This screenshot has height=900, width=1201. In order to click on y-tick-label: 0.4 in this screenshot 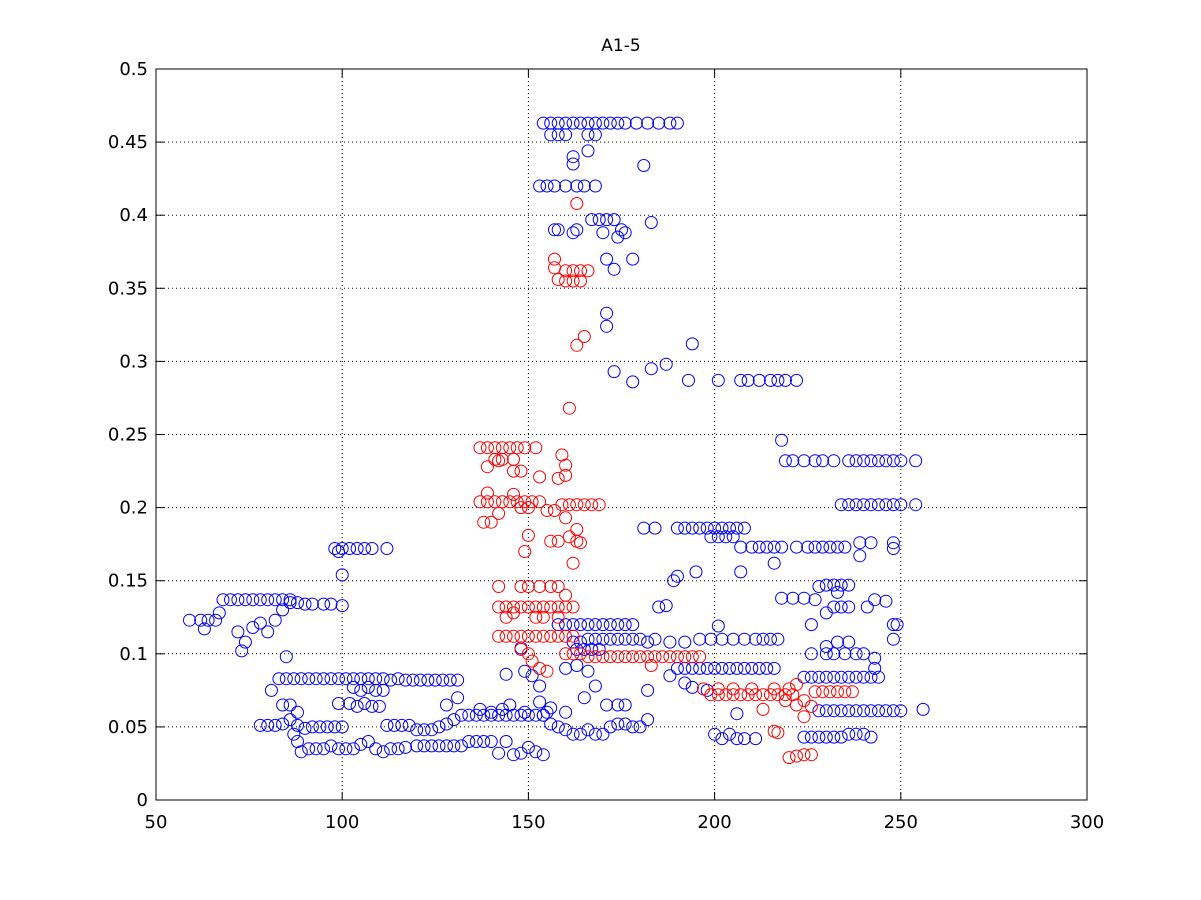, I will do `click(133, 215)`.